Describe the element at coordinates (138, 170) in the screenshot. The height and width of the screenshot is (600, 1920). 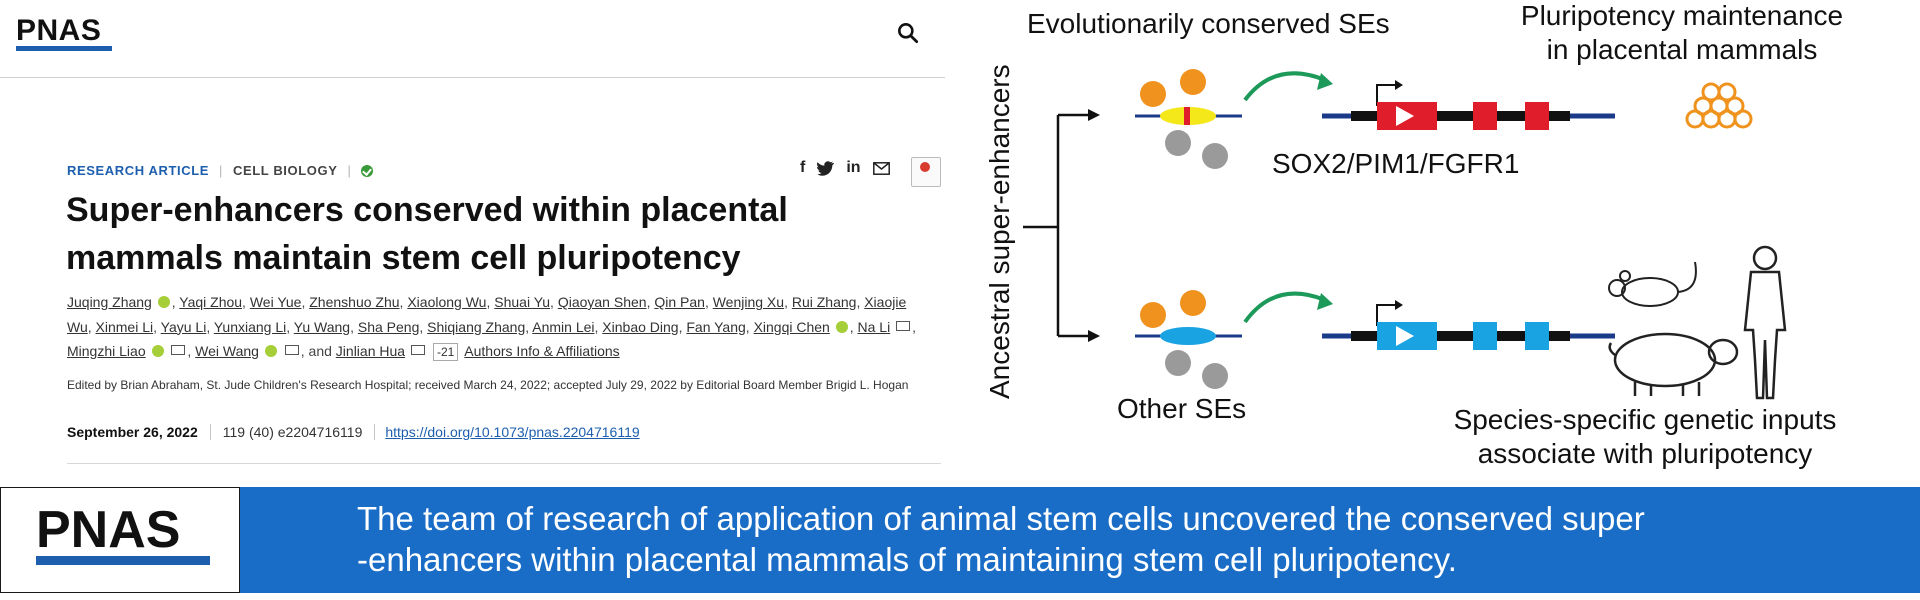
I see `article-type-link: RESEARCH ARTICLE` at that location.